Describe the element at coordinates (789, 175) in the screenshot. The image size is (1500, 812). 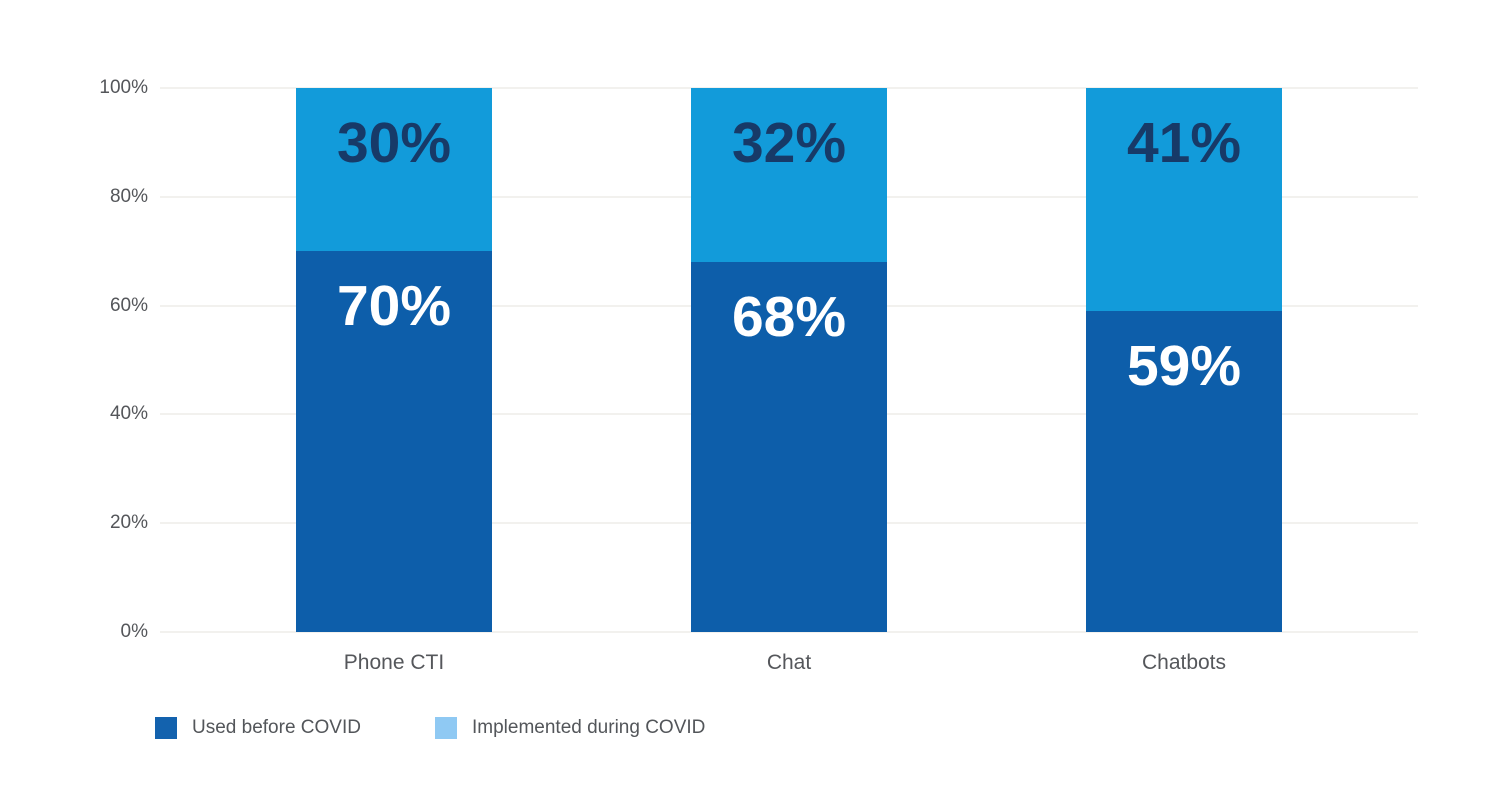
I see `bar-segment-chat-implemented-during-covid: 32%` at that location.